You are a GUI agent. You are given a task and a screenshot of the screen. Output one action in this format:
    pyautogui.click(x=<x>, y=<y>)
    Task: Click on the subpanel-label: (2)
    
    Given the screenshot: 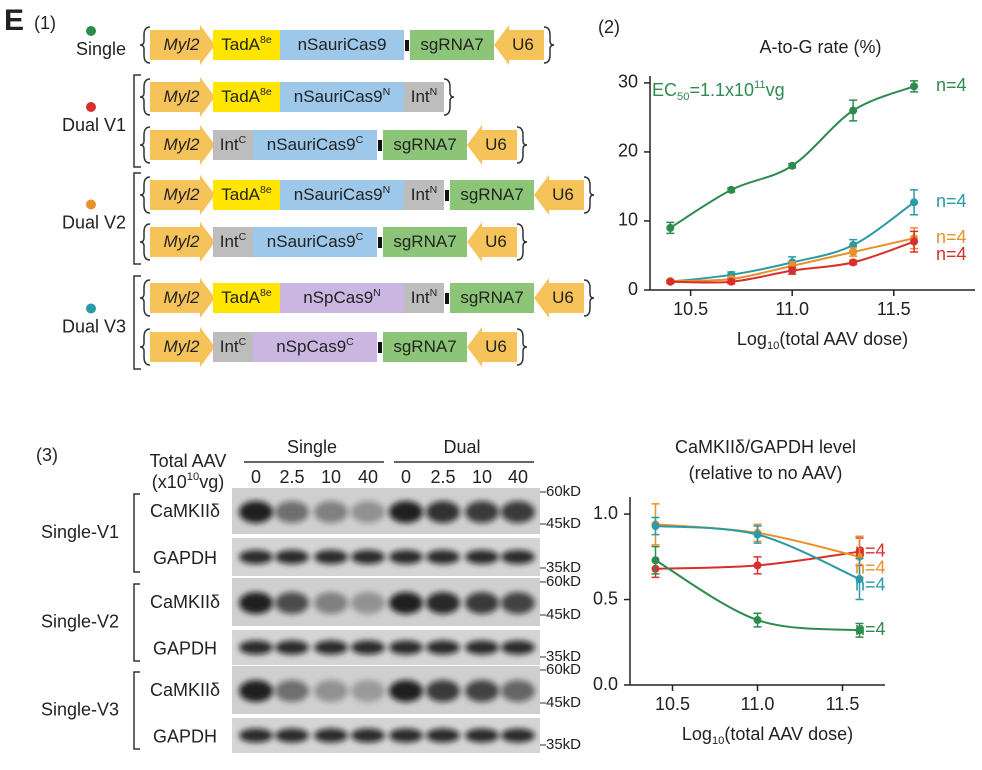 What is the action you would take?
    pyautogui.click(x=609, y=27)
    